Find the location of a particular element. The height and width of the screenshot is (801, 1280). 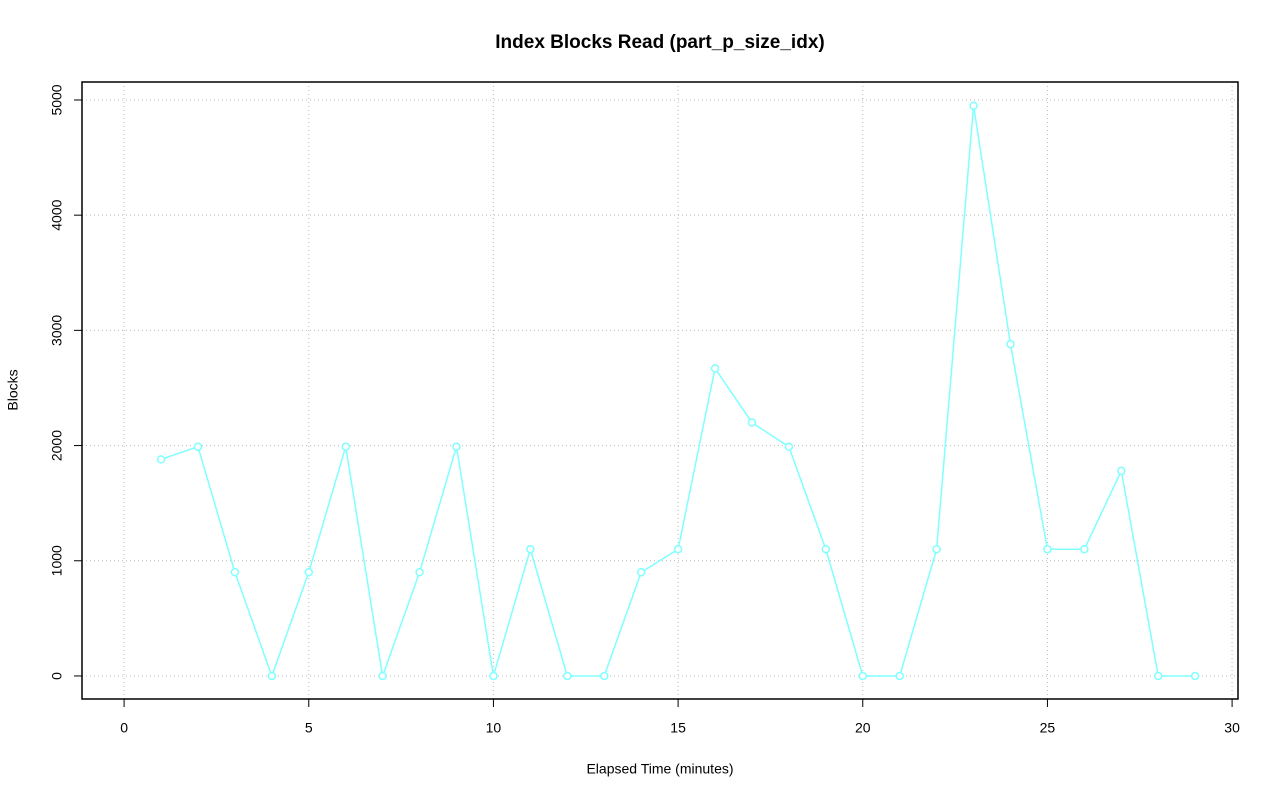

y-axis-label: Blocks is located at coordinates (13, 389).